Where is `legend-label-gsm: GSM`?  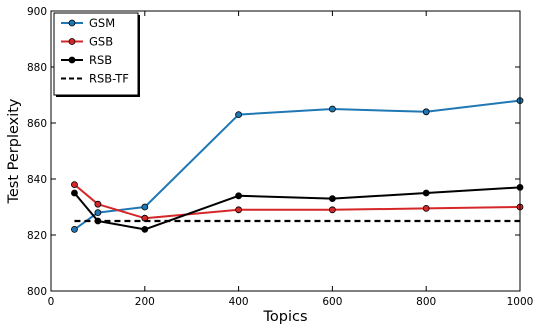 legend-label-gsm: GSM is located at coordinates (102, 23).